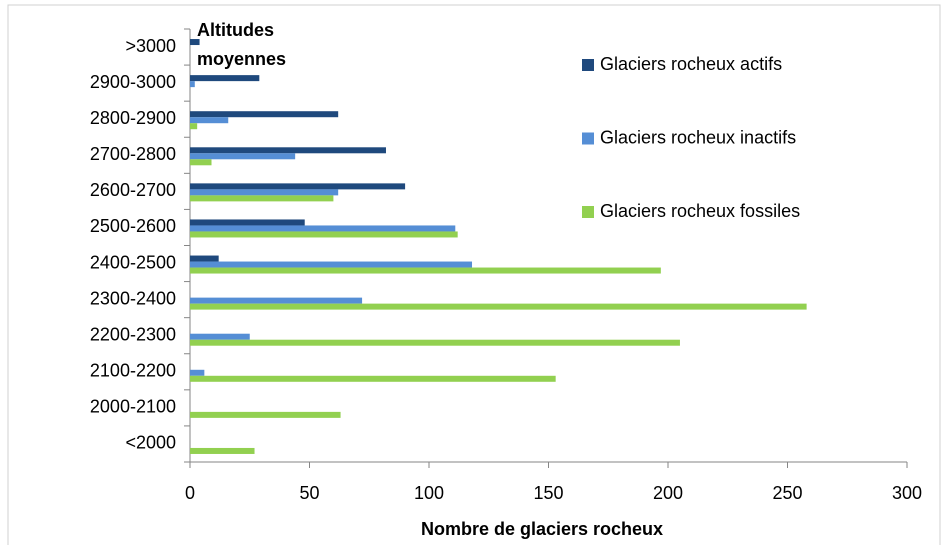  What do you see at coordinates (190, 493) in the screenshot?
I see `x-tick-label: 0` at bounding box center [190, 493].